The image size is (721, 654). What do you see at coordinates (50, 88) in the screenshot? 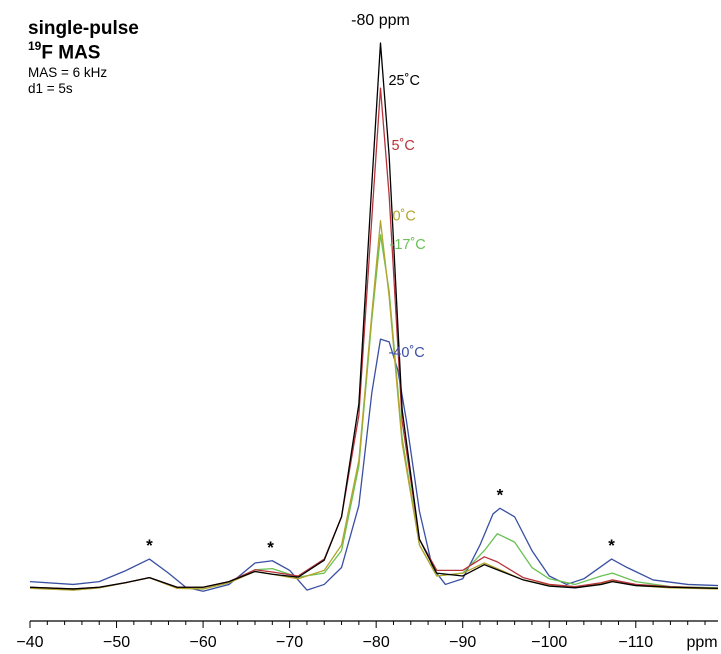
I see `param-d1: d1 = 5s` at bounding box center [50, 88].